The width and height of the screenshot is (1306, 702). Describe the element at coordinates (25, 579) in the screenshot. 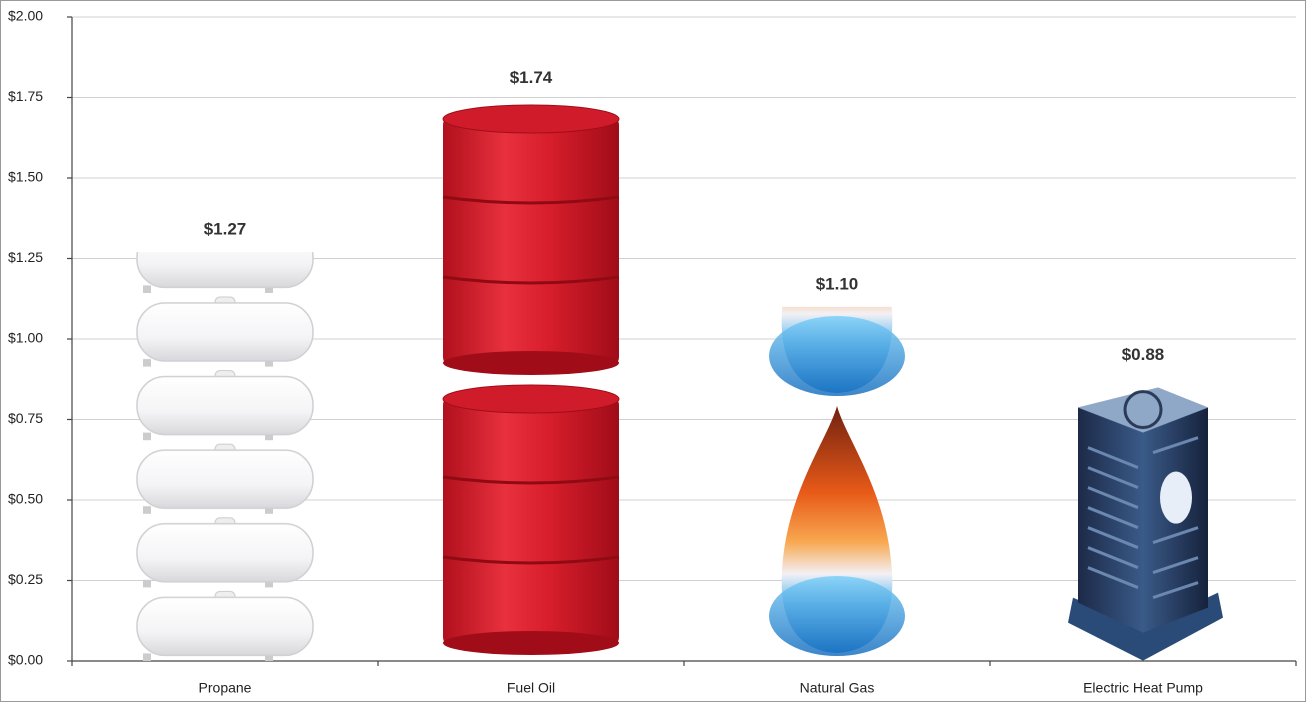

I see `y-tick-label: $0.25` at that location.